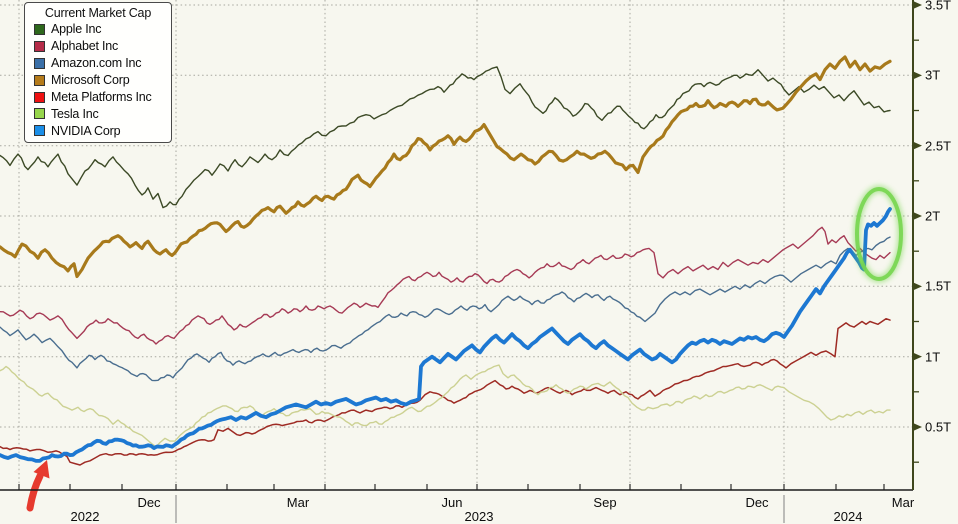  I want to click on legend-item-label: Tesla Inc, so click(75, 113).